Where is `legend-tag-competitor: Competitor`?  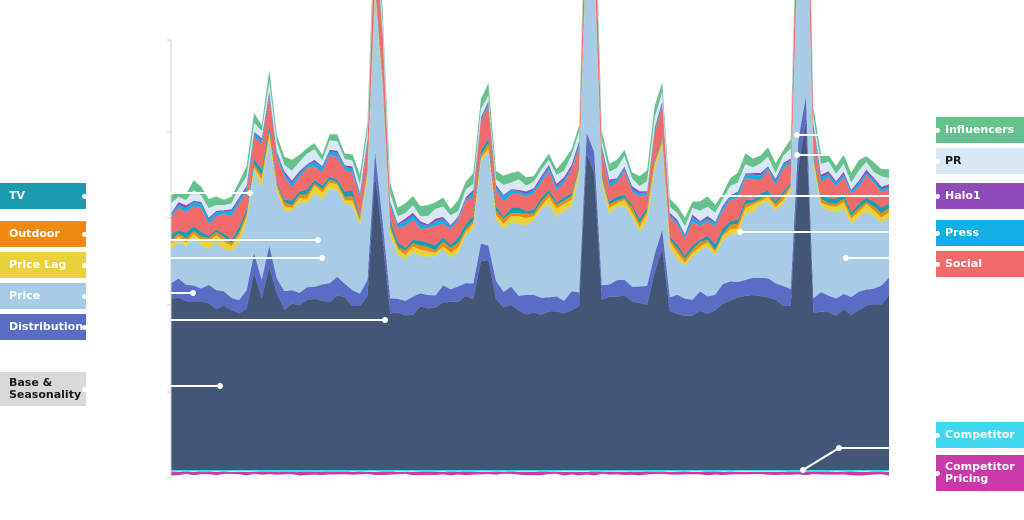
legend-tag-competitor: Competitor is located at coordinates (979, 435).